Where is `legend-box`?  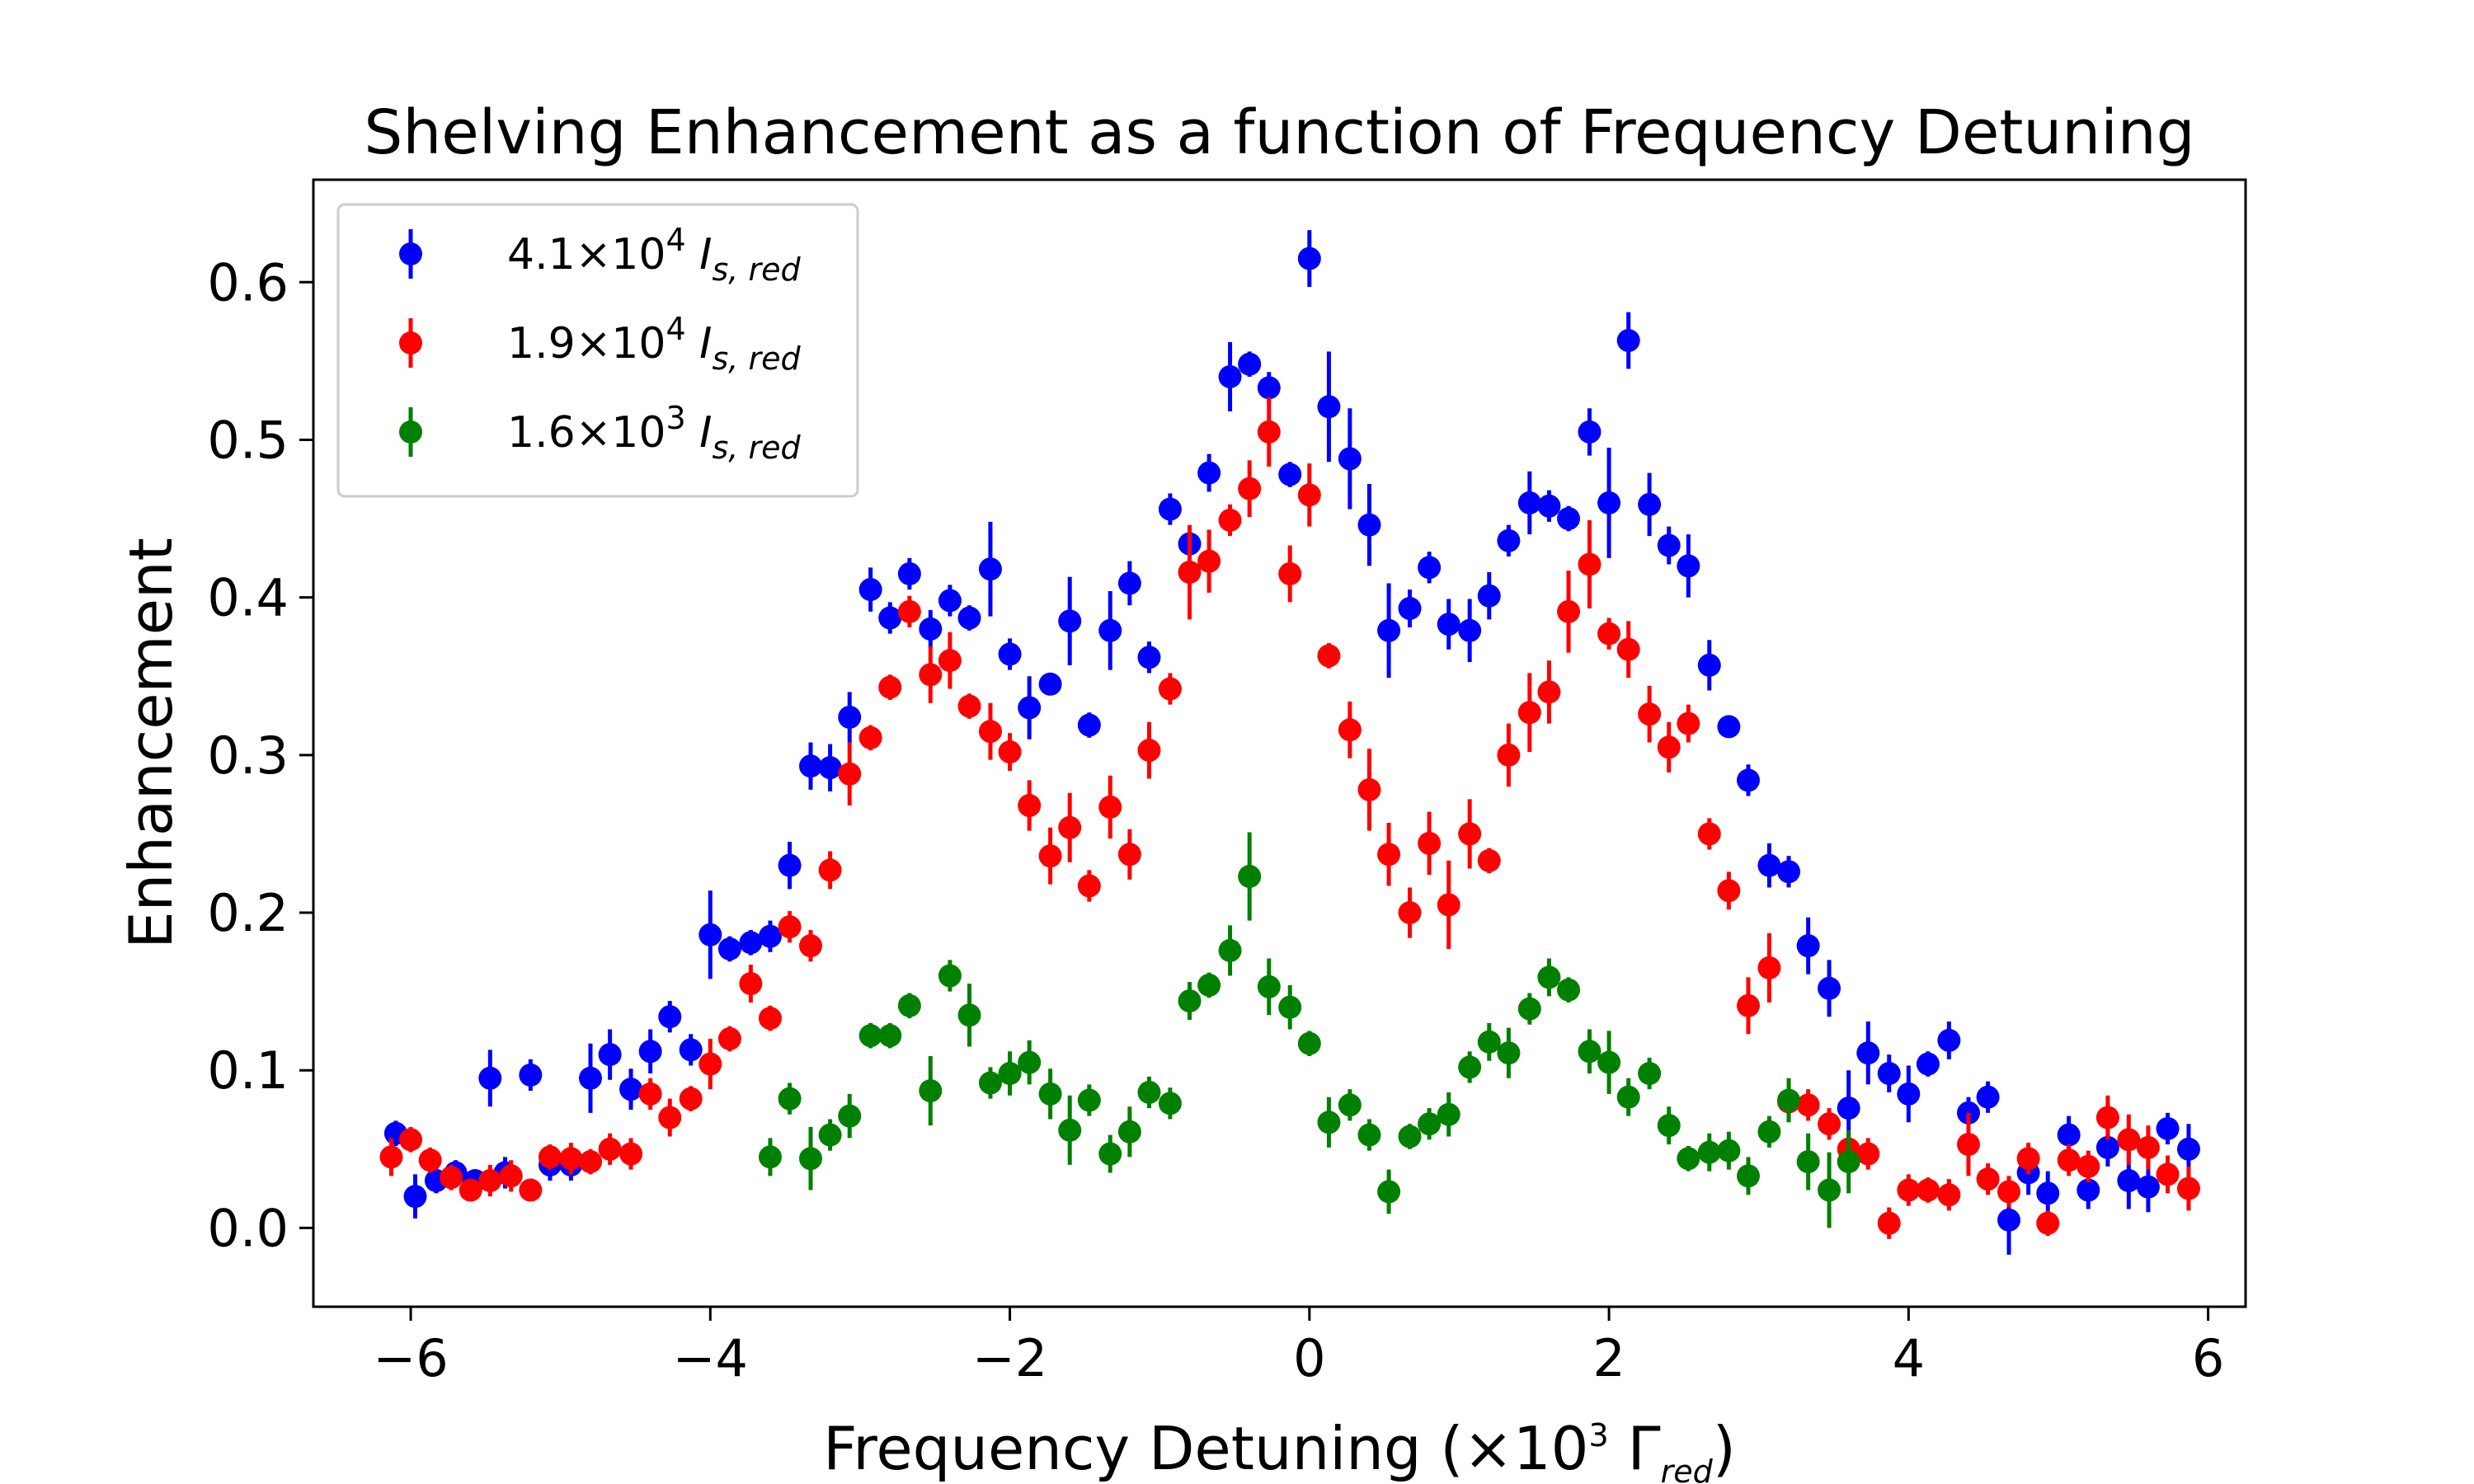 legend-box is located at coordinates (597, 350).